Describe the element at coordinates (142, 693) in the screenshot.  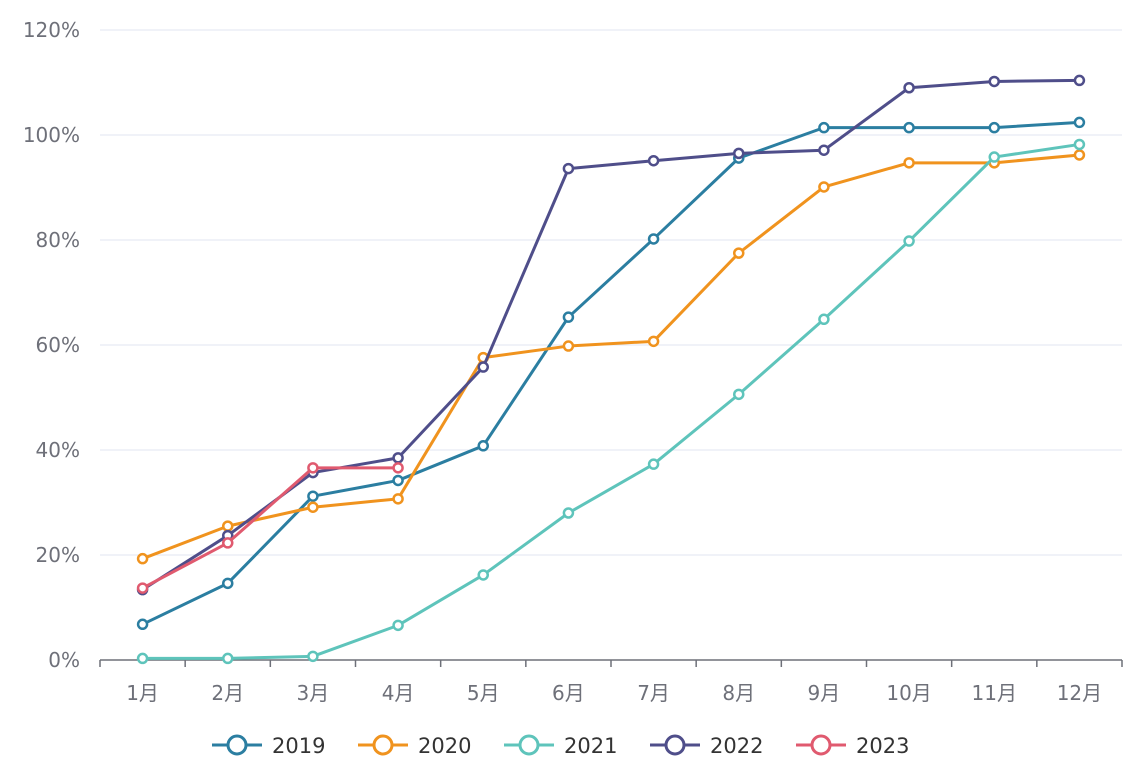
I see `x-tick-label: 1月` at that location.